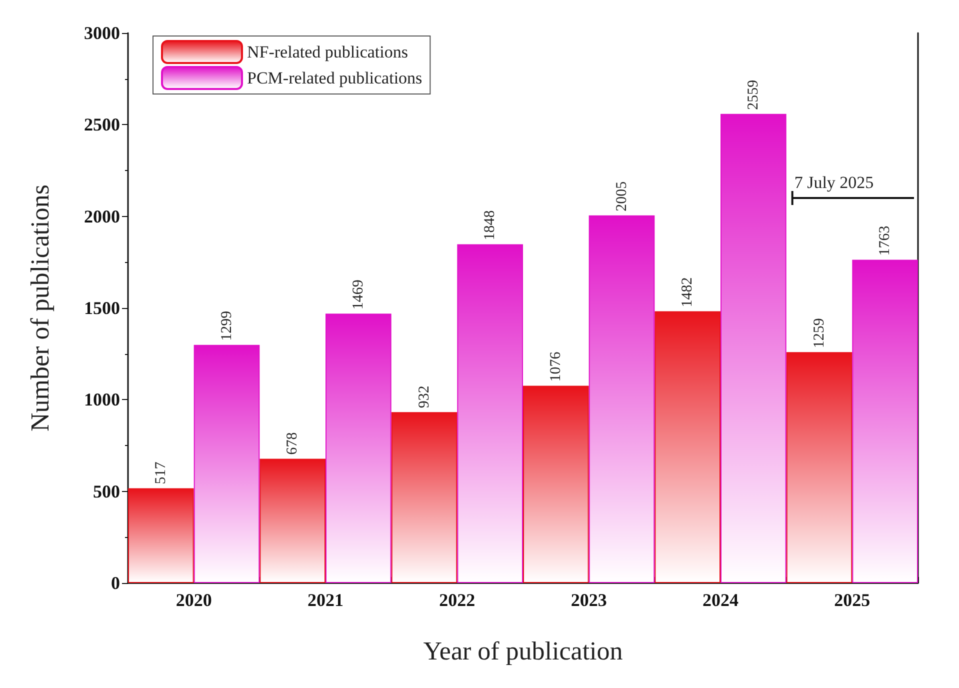 Image resolution: width=959 pixels, height=688 pixels. What do you see at coordinates (834, 182) in the screenshot?
I see `annotation: 7 July 2025` at bounding box center [834, 182].